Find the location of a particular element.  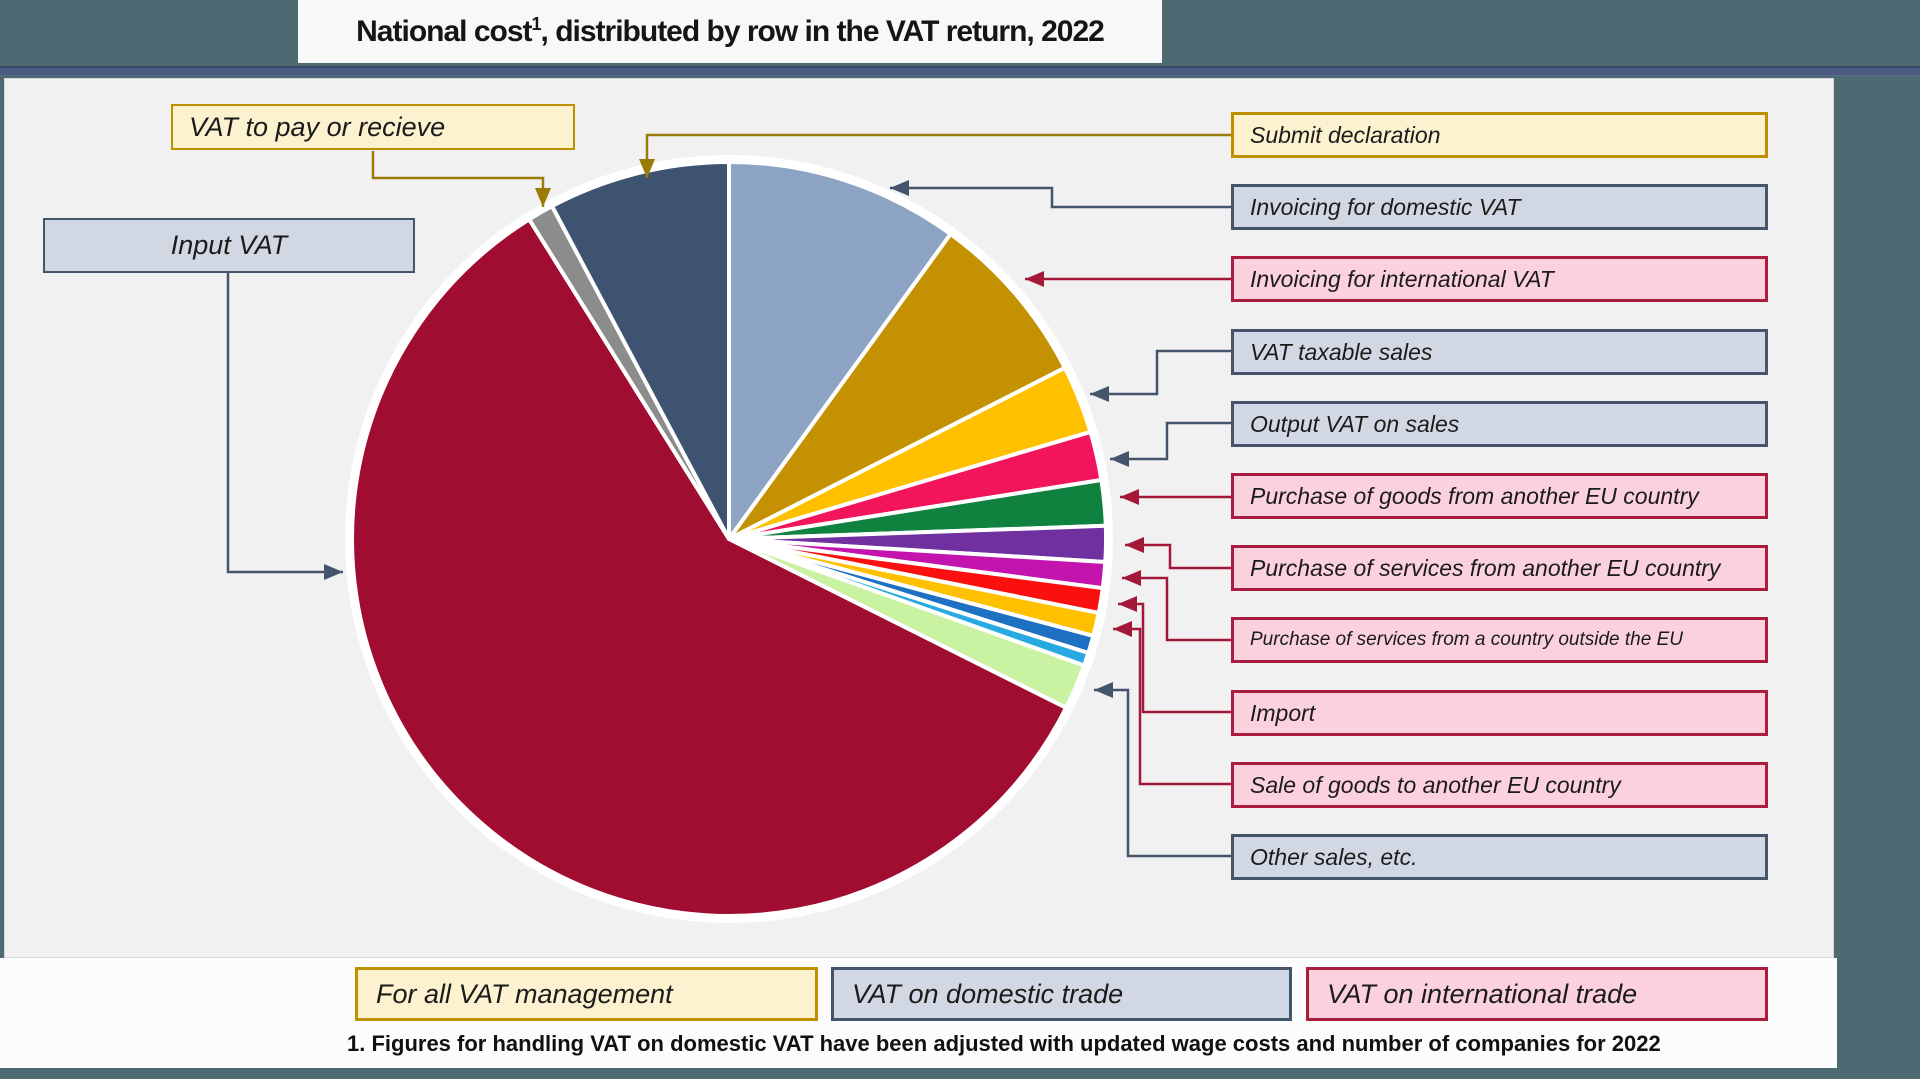

label-box-sale-goods-eu: Sale of goods to another EU country is located at coordinates (1499, 785).